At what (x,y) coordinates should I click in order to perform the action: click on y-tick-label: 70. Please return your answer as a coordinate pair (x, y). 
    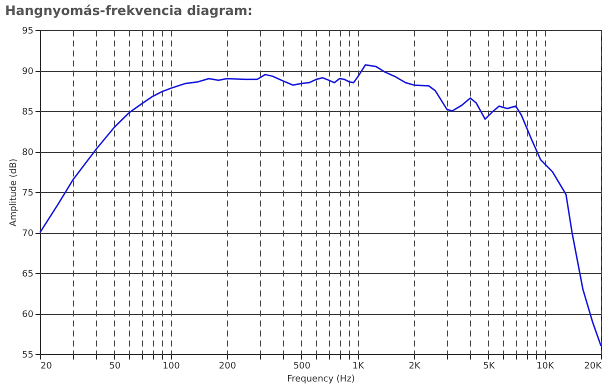
    Looking at the image, I should click on (28, 234).